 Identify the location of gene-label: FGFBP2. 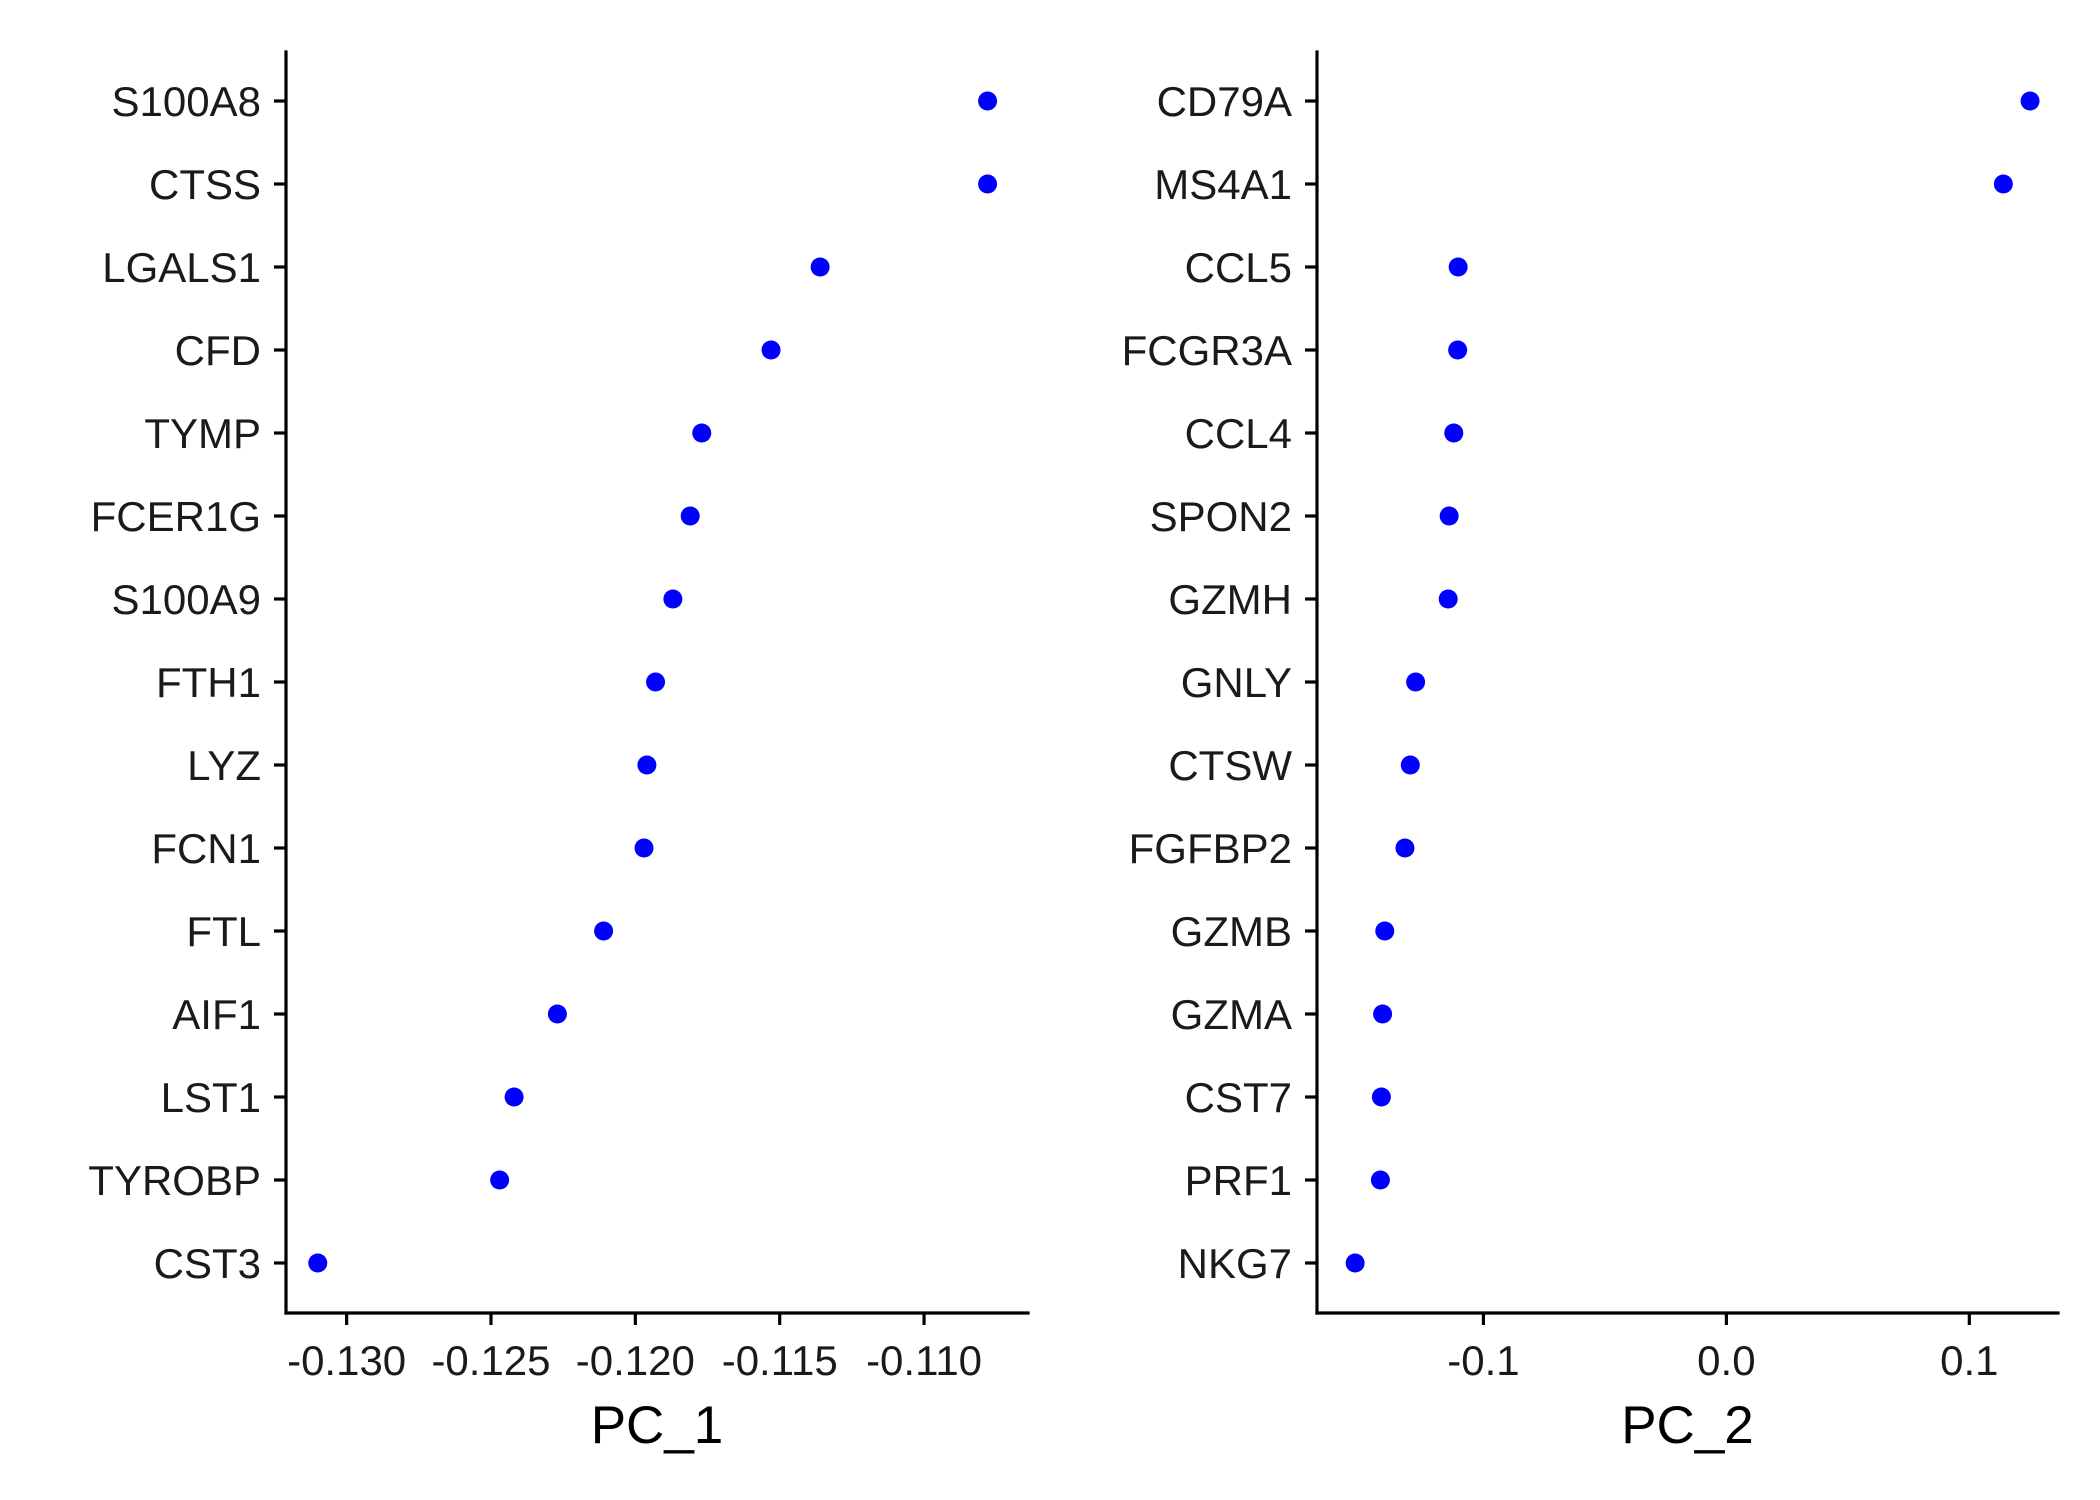
(1210, 848).